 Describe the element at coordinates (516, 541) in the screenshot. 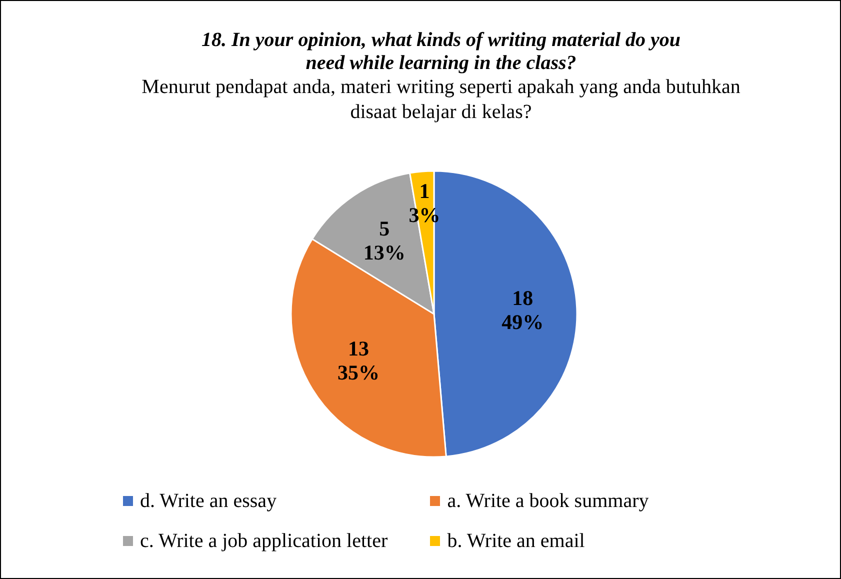

I see `legend-label: b. Write an email` at that location.